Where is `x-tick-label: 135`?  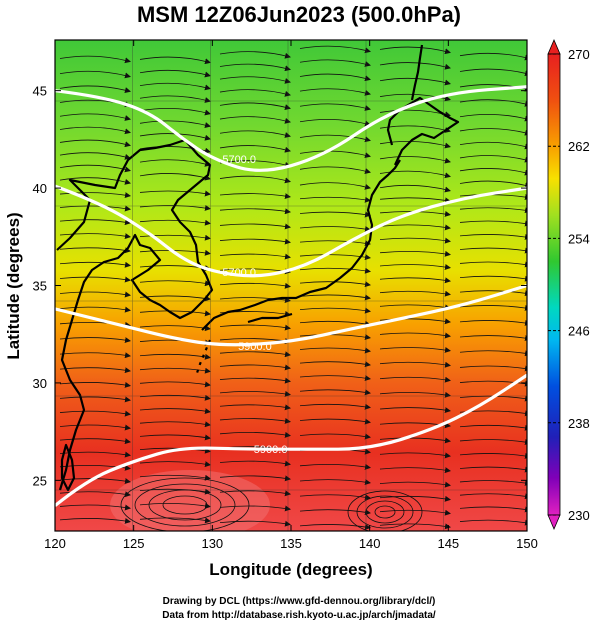
x-tick-label: 135 is located at coordinates (291, 543).